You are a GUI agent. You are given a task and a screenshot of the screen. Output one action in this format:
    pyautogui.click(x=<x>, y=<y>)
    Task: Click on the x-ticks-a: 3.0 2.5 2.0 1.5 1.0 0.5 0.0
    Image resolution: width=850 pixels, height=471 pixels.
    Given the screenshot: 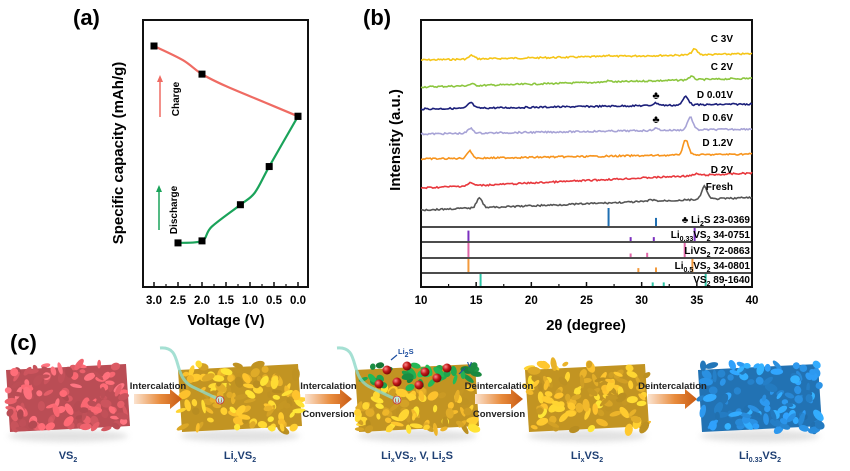 What is the action you would take?
    pyautogui.click(x=226, y=294)
    